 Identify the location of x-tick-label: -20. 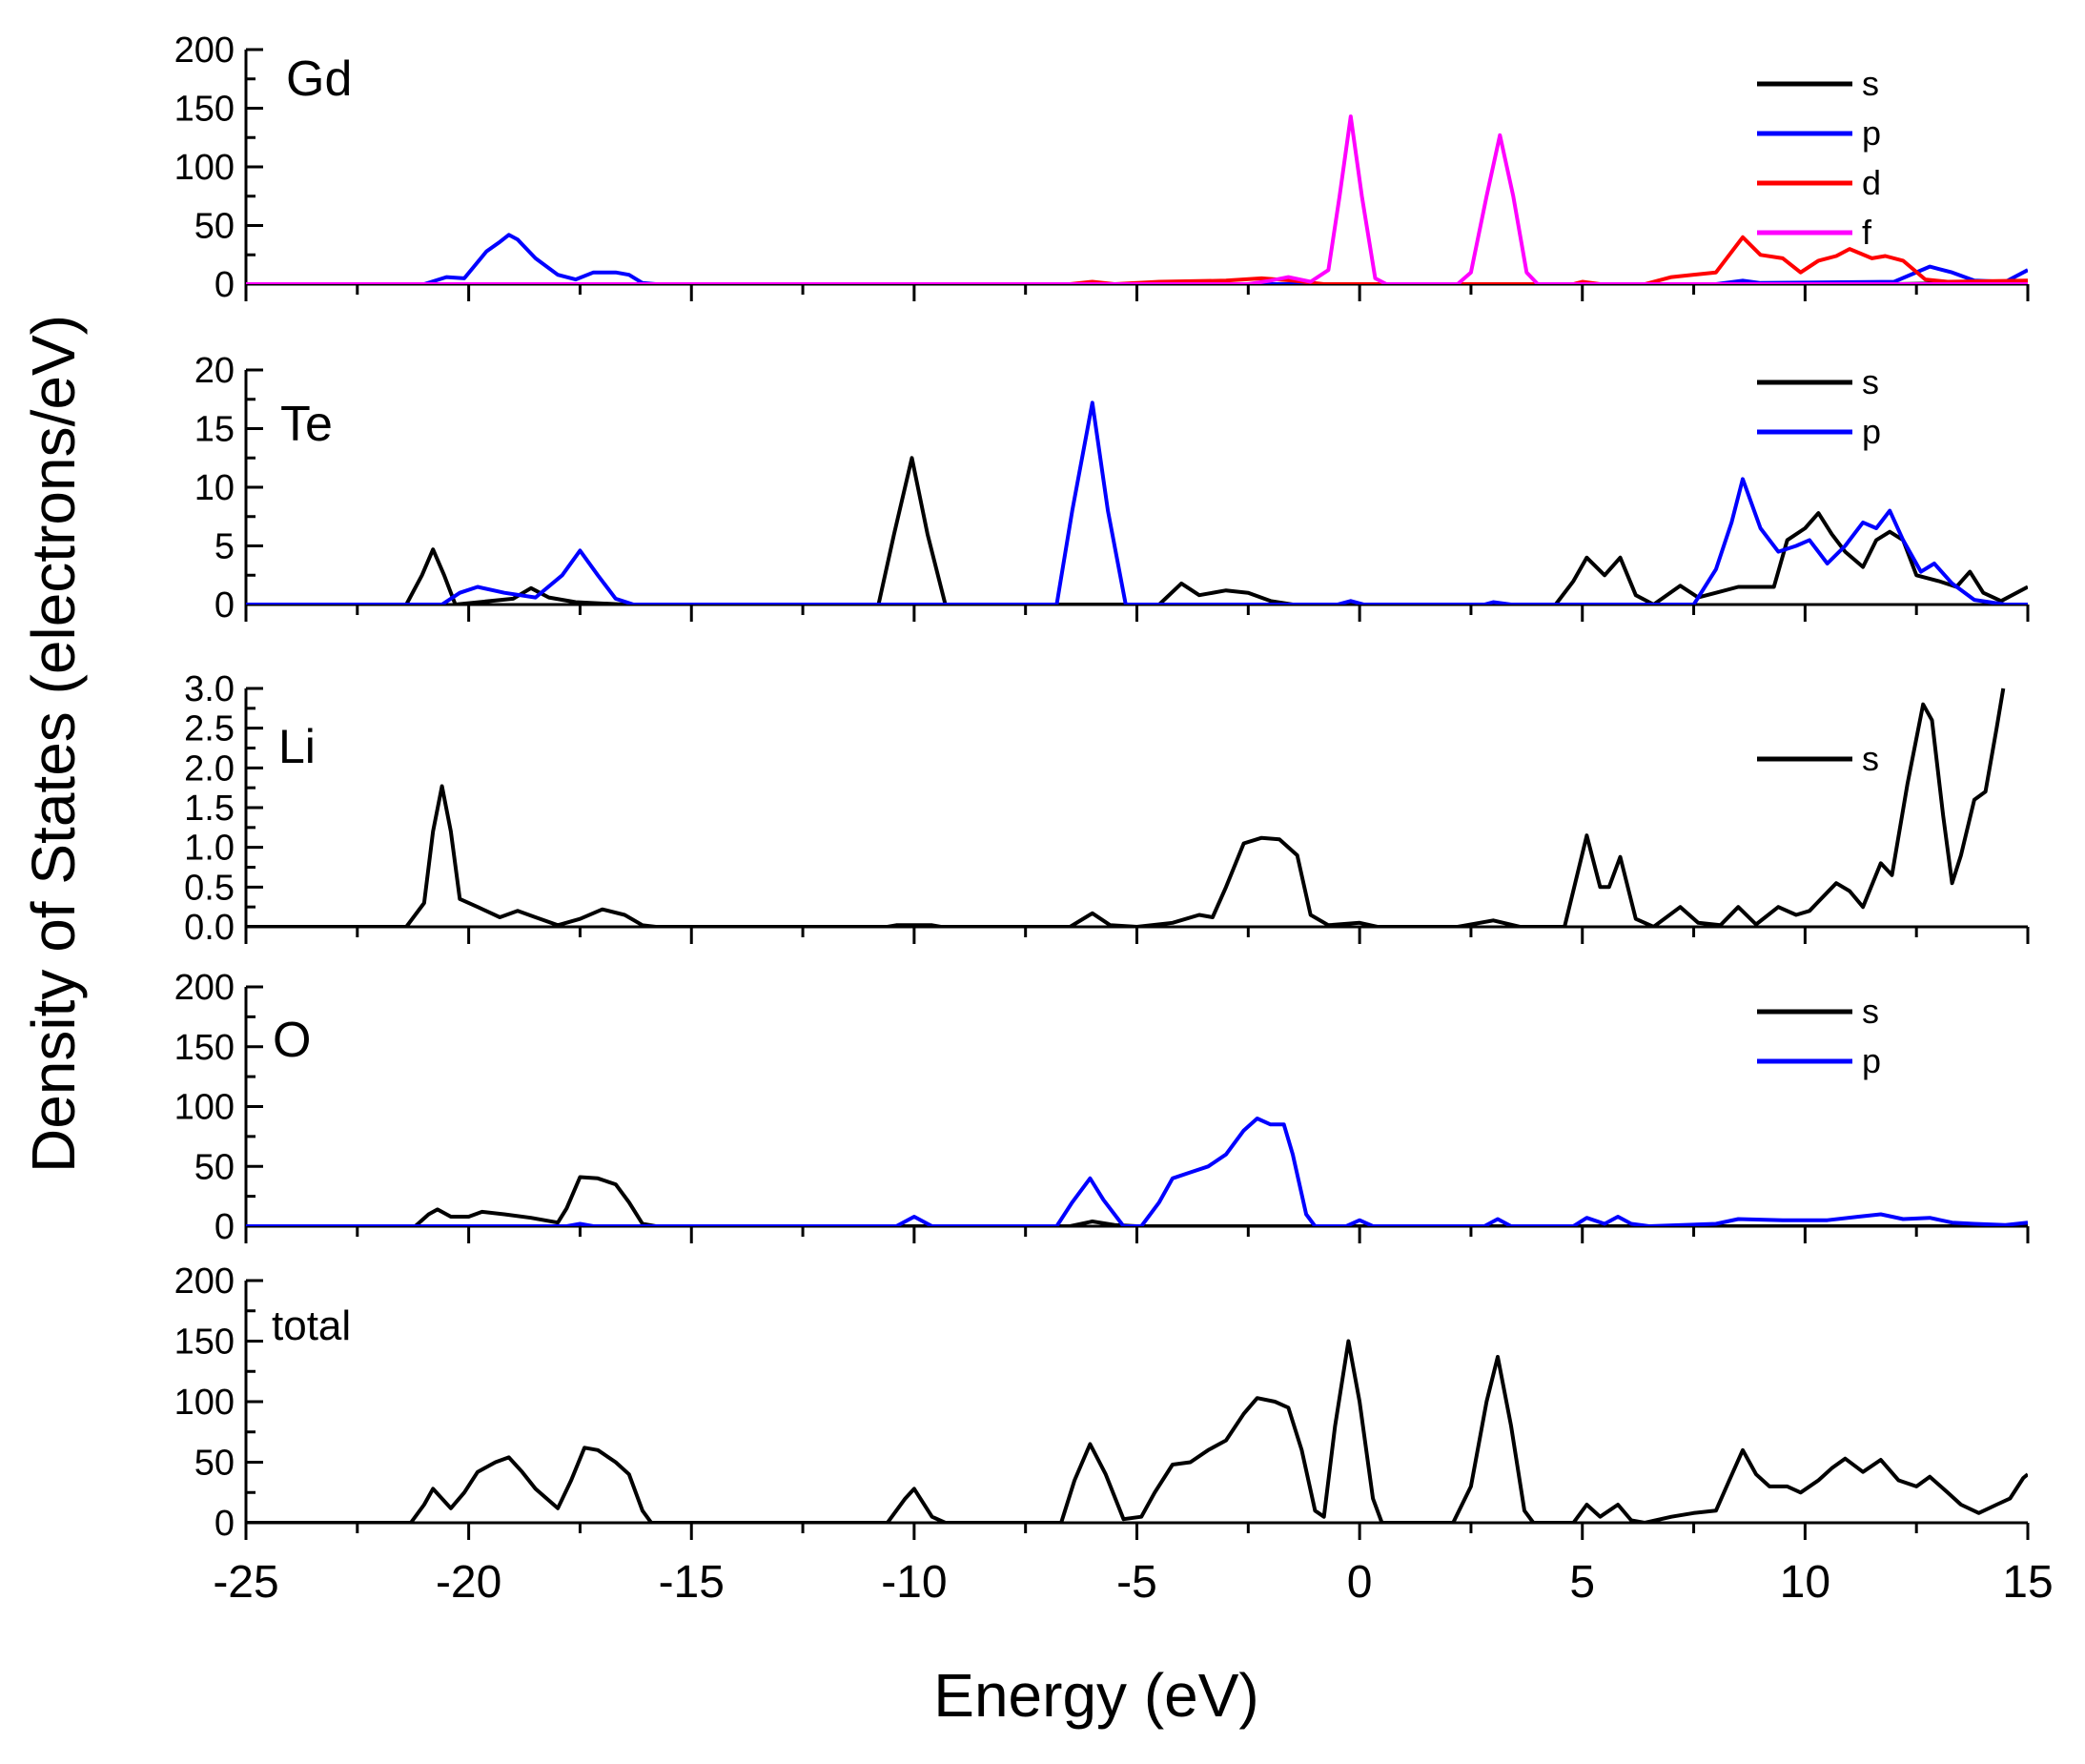
(469, 1583).